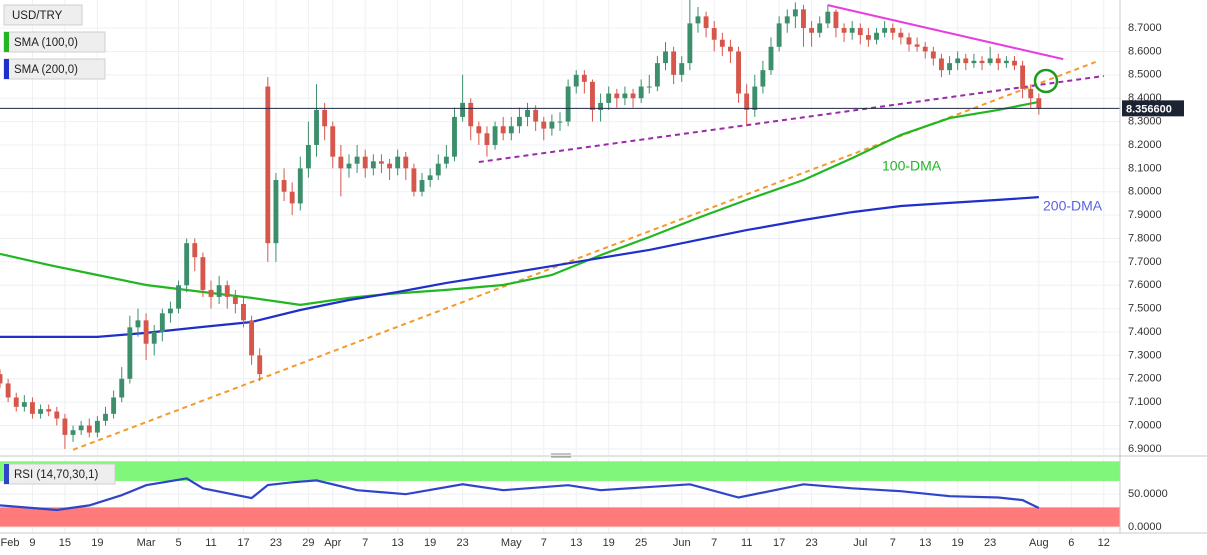 Image resolution: width=1207 pixels, height=555 pixels. Describe the element at coordinates (1145, 425) in the screenshot. I see `y-tick-label: 7.0000` at that location.